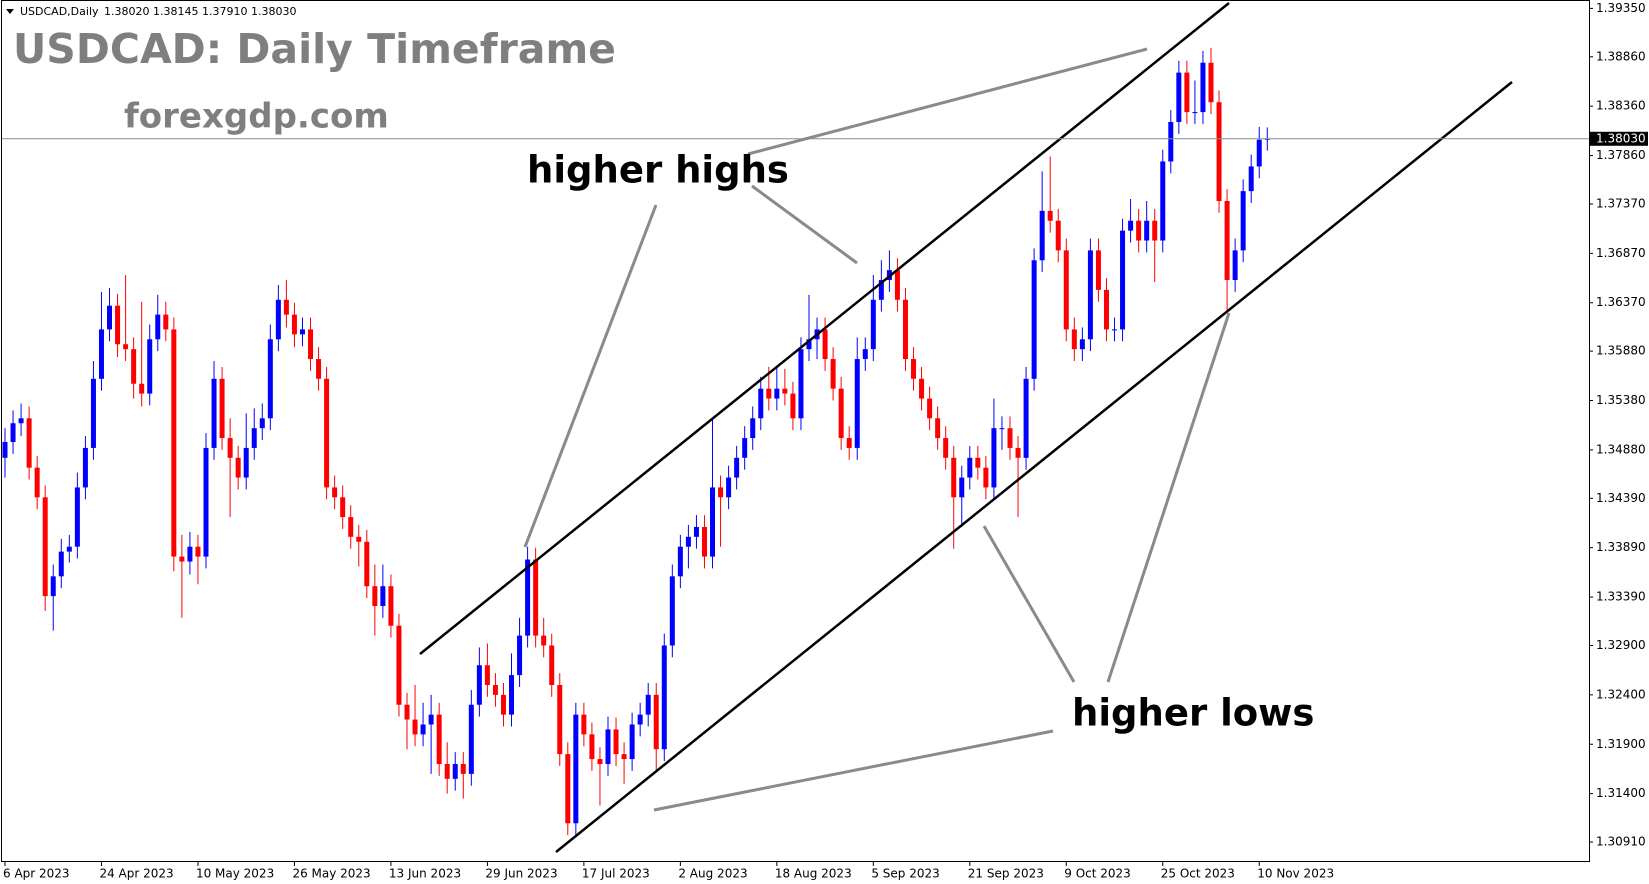 Image resolution: width=1649 pixels, height=884 pixels. What do you see at coordinates (1621, 498) in the screenshot?
I see `y-tick-label: 1.34390` at bounding box center [1621, 498].